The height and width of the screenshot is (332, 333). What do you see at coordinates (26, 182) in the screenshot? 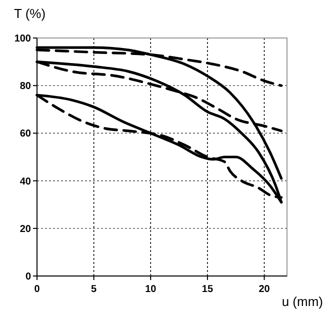
I see `y-tick-label: 40` at bounding box center [26, 182].